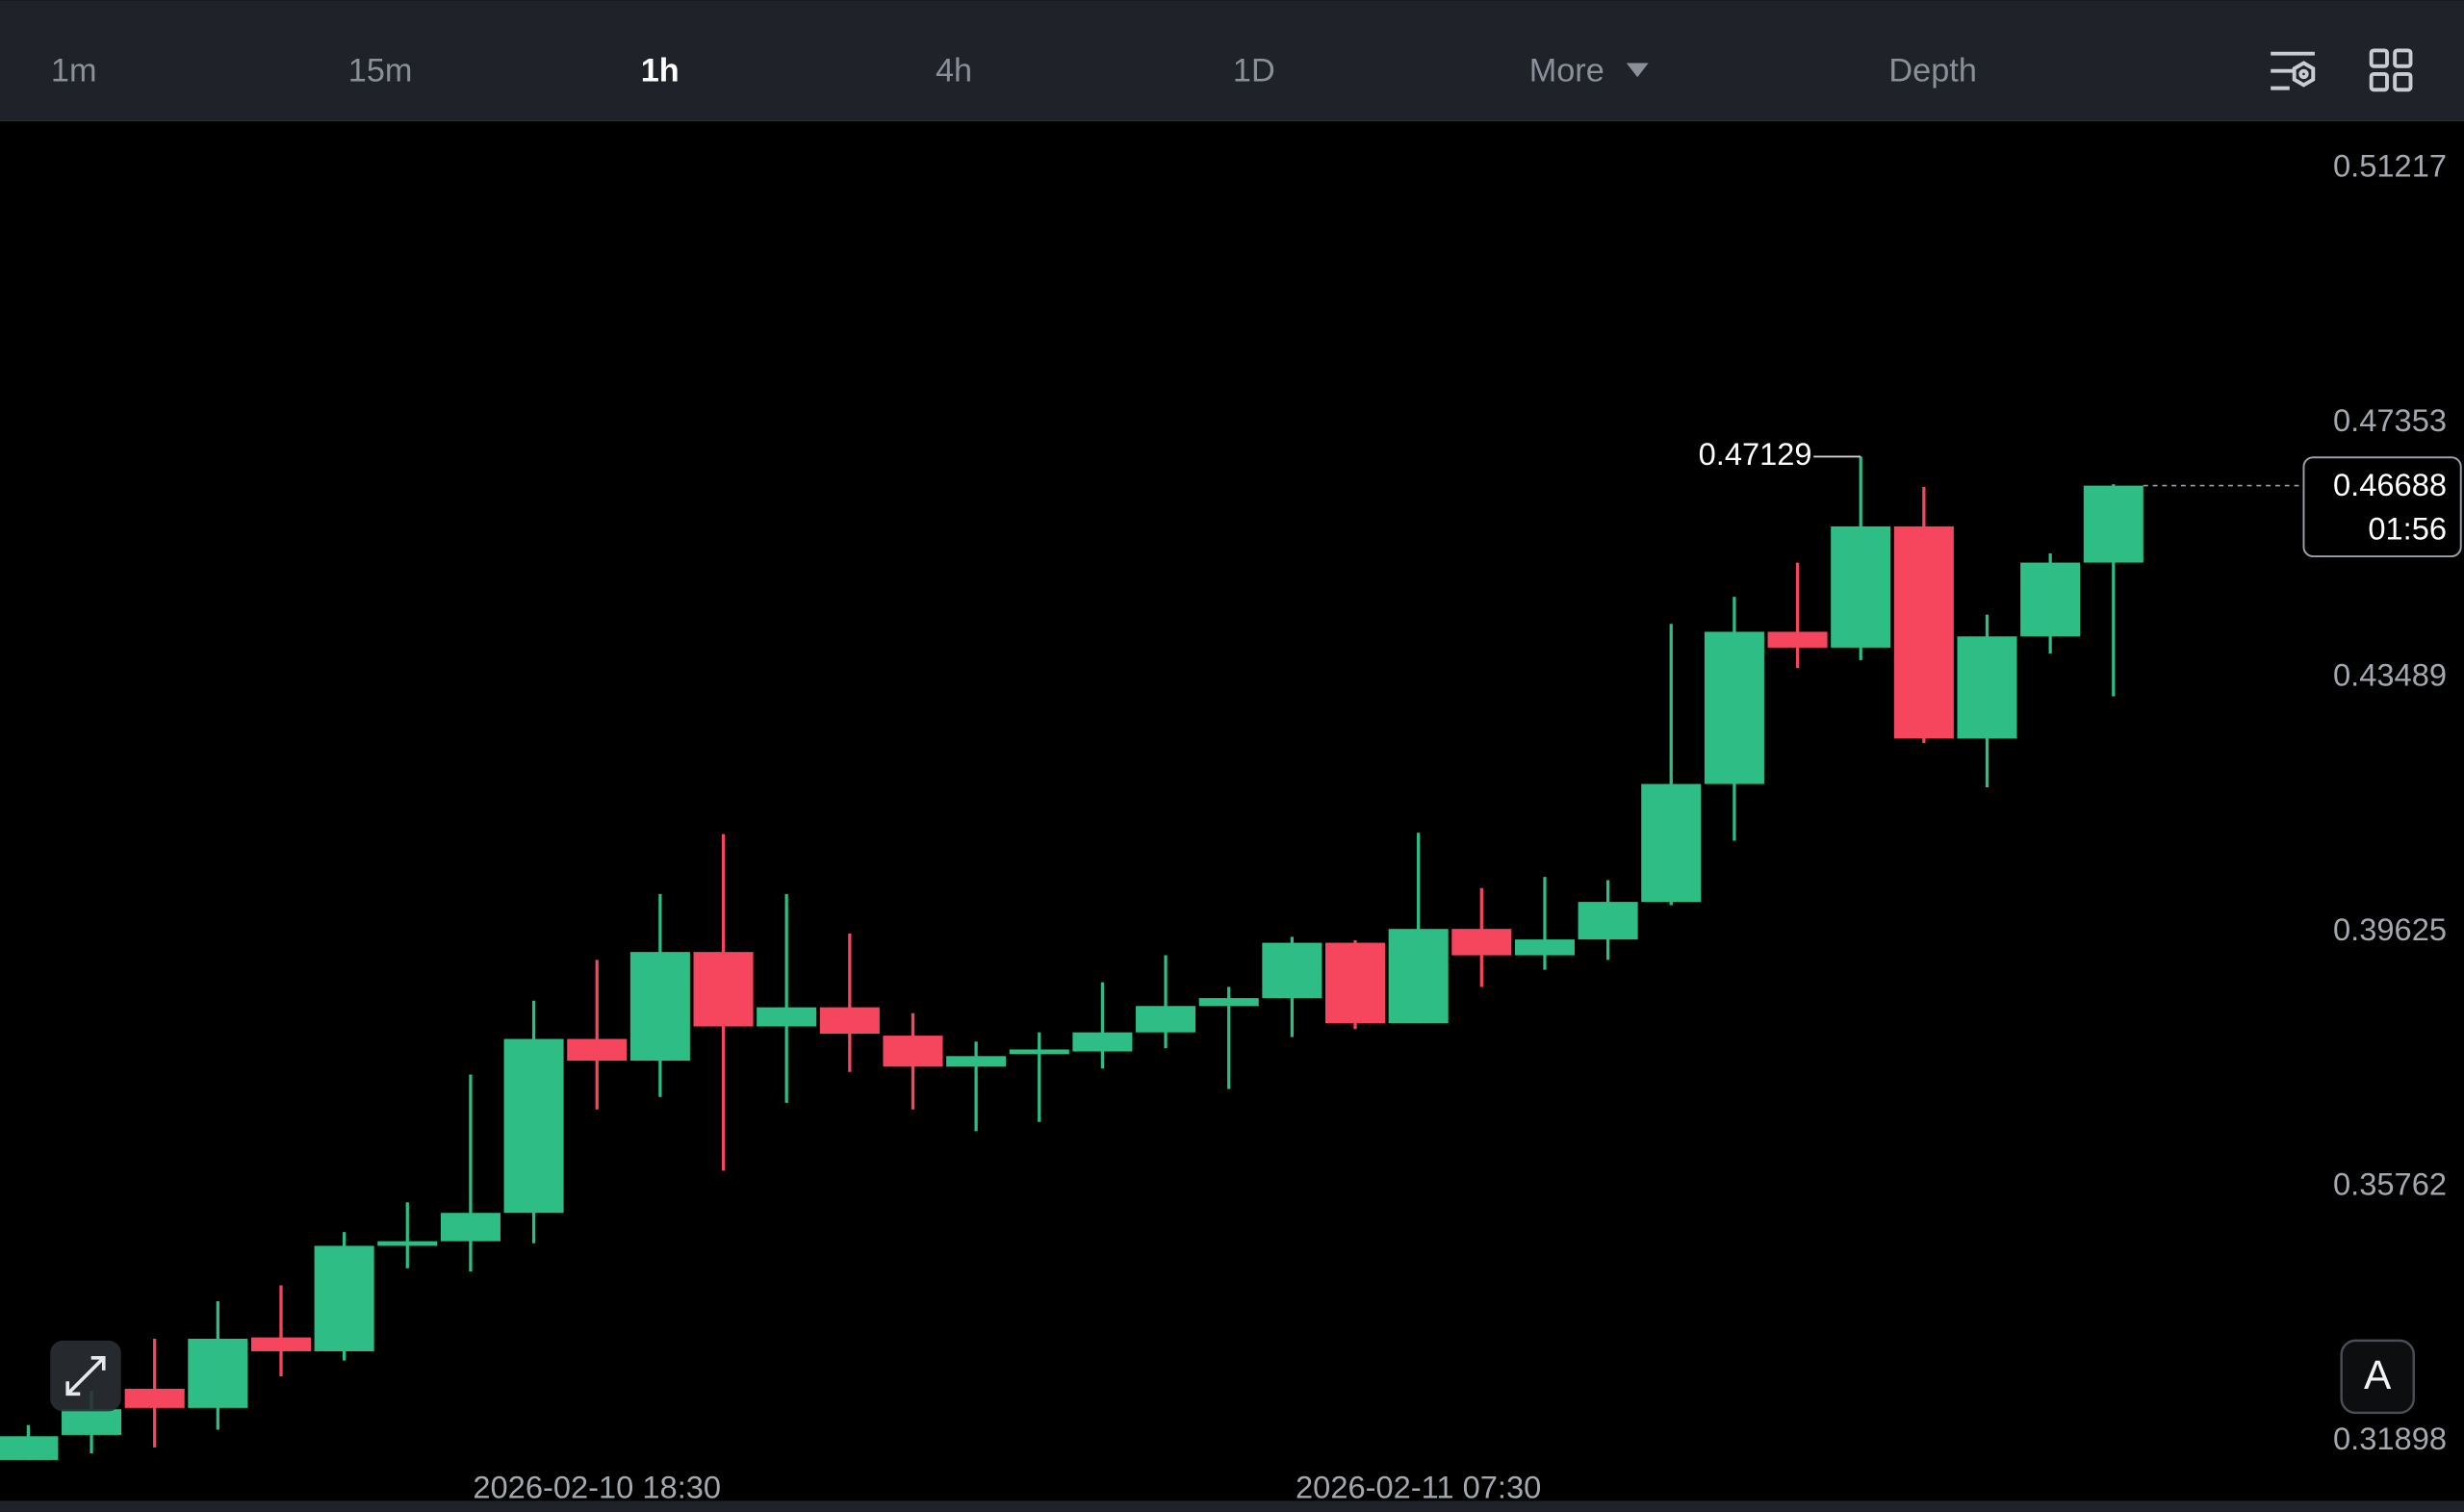 Image resolution: width=2464 pixels, height=1512 pixels. I want to click on more-caret, so click(1637, 70).